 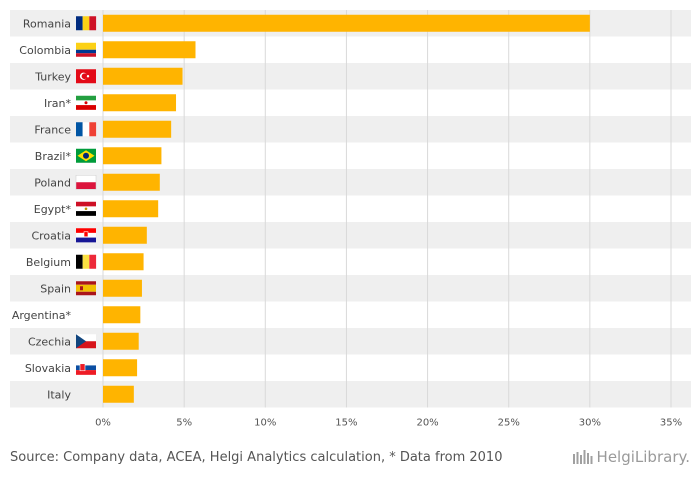 I want to click on brazil-flag, so click(x=86, y=155).